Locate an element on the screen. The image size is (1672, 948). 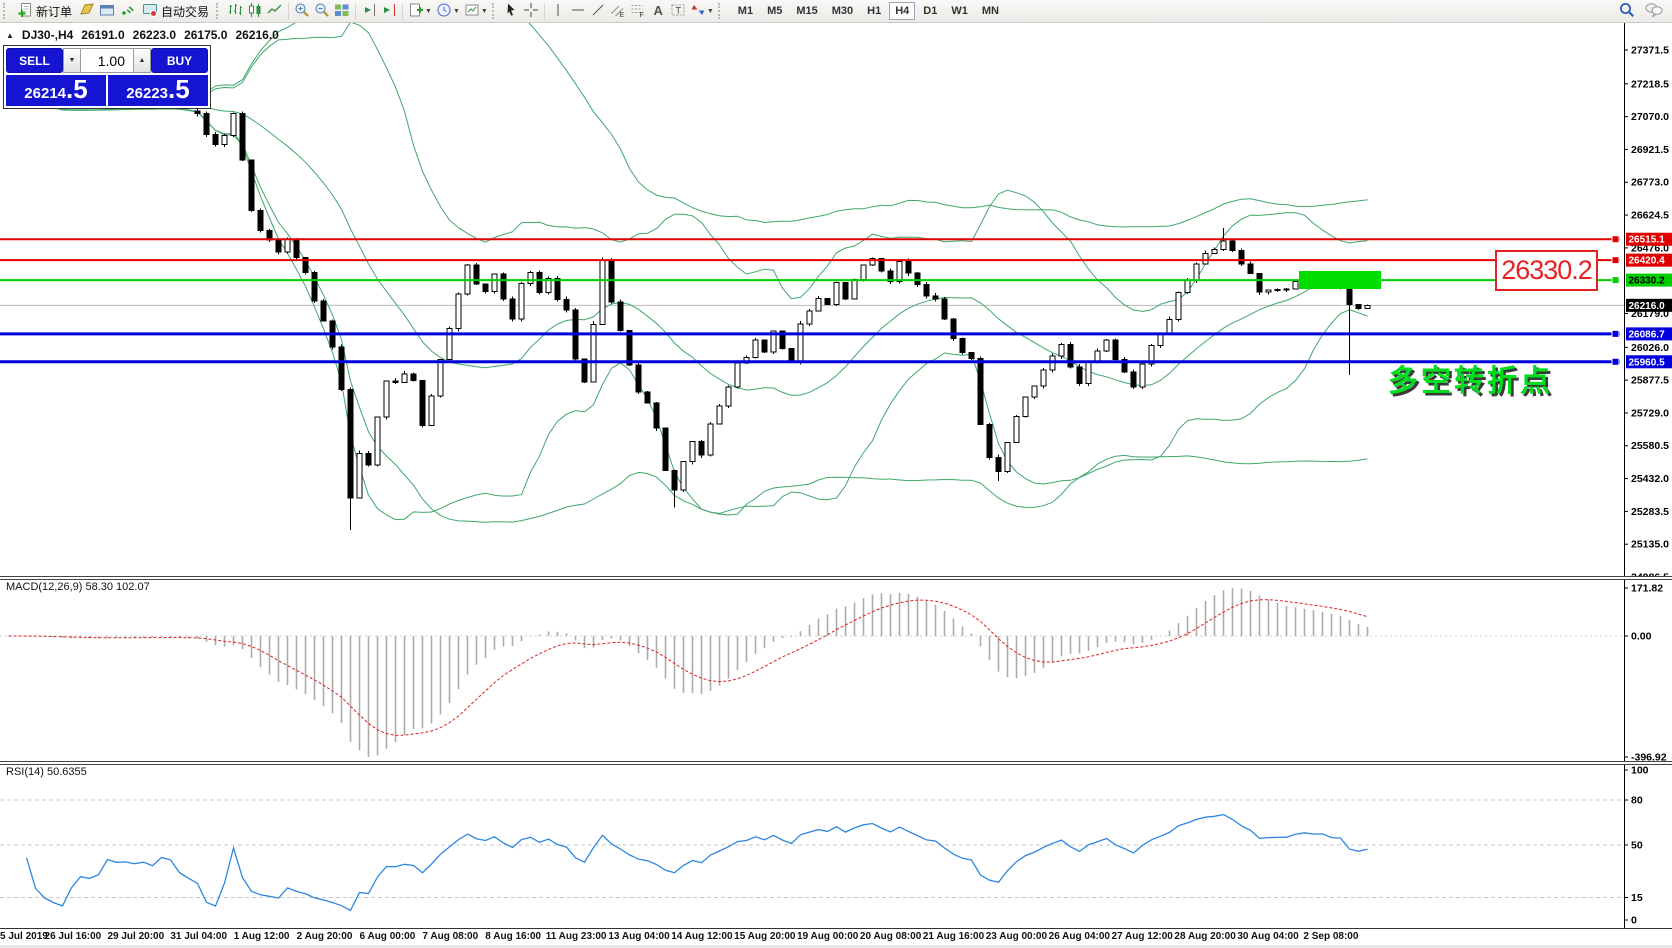
crosshair-button is located at coordinates (531, 11).